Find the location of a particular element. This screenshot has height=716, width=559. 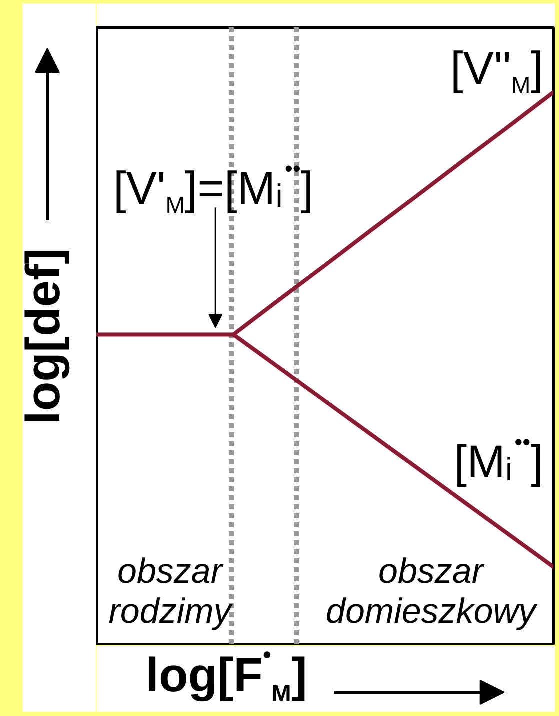

annotation: obszar rodzimy is located at coordinates (171, 592).